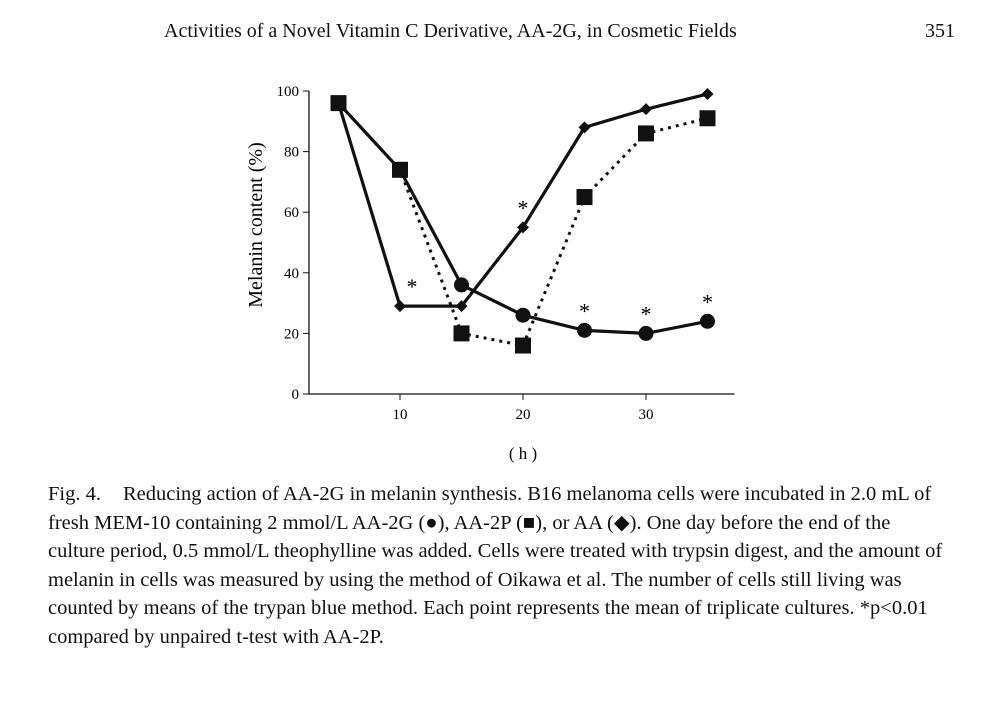 The height and width of the screenshot is (723, 989). I want to click on y-tick-label: 20, so click(291, 334).